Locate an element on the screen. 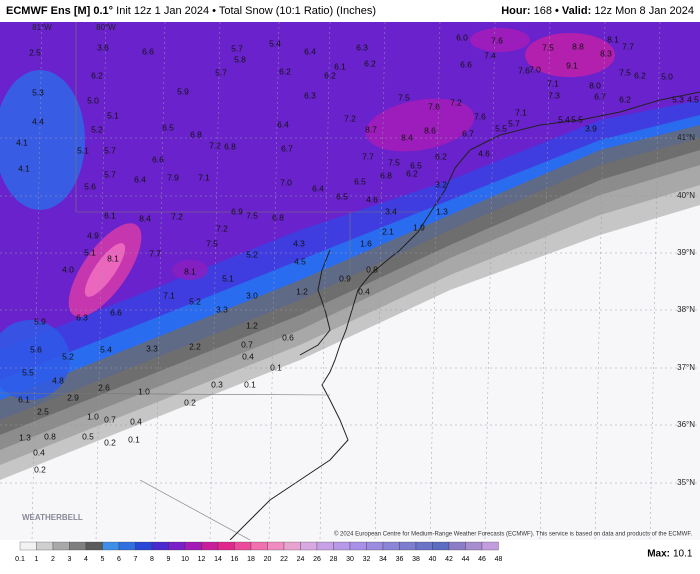  snow-label: 8.4 is located at coordinates (407, 137).